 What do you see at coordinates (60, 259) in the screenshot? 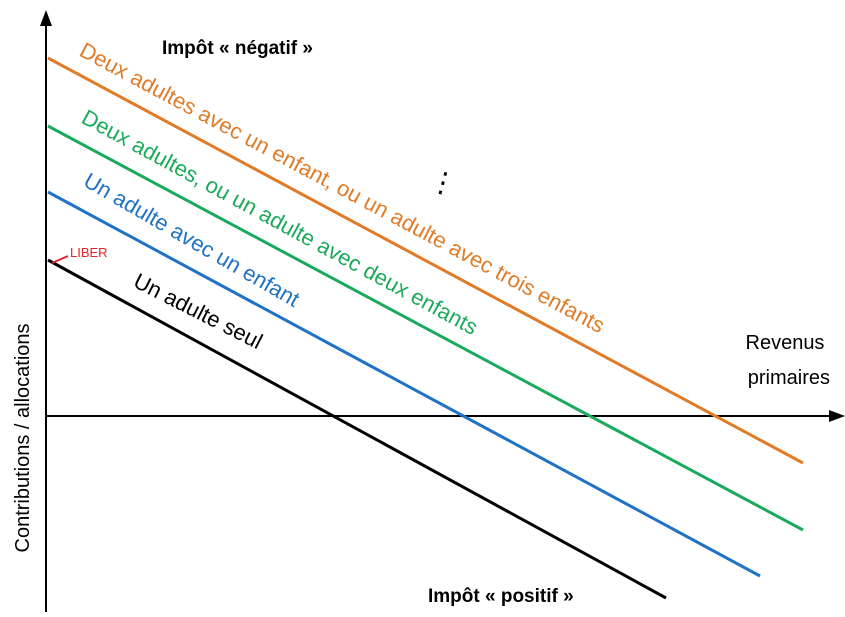
I see `liber-tick` at bounding box center [60, 259].